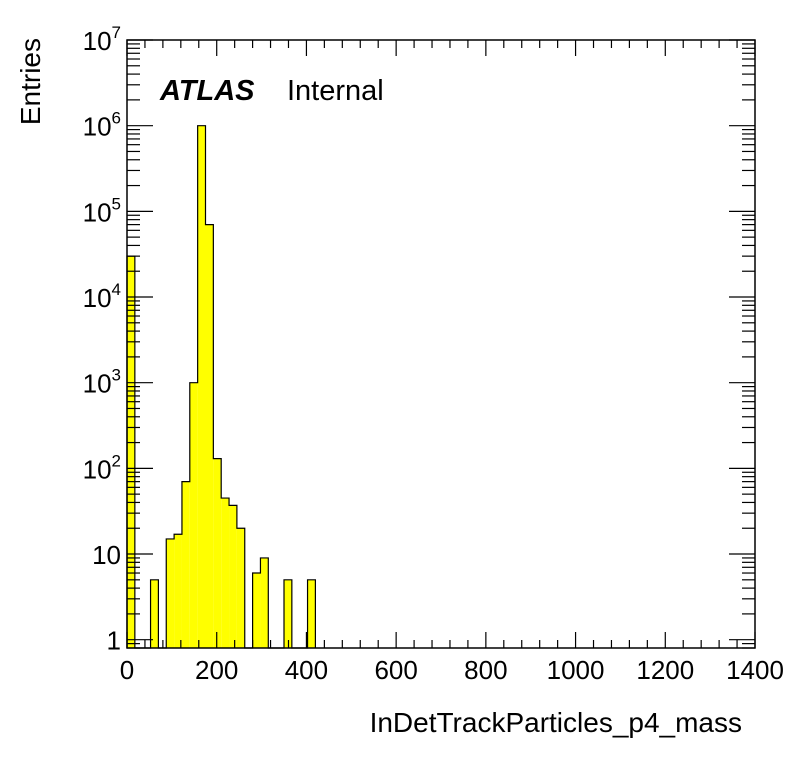 The image size is (796, 772). I want to click on x-tick-label: 1000, so click(576, 670).